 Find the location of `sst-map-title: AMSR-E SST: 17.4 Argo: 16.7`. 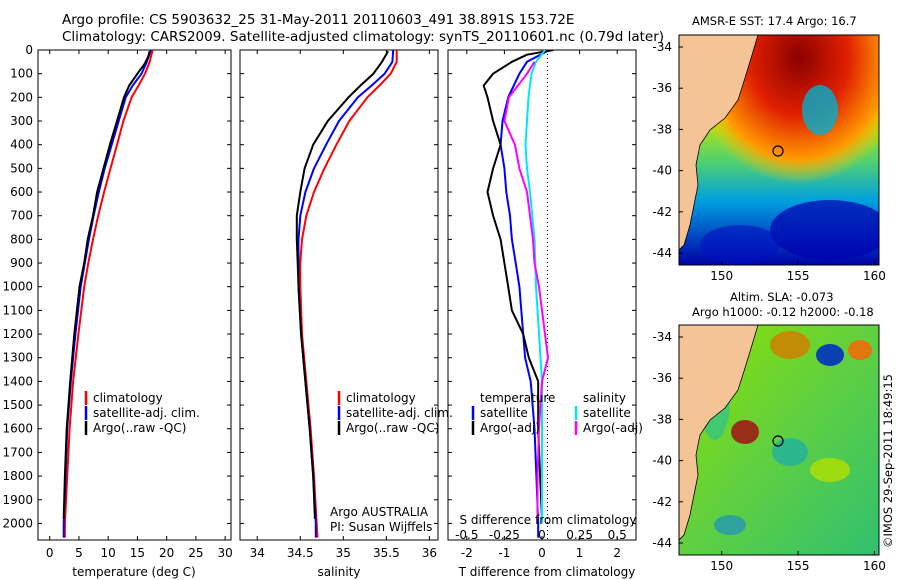

sst-map-title: AMSR-E SST: 17.4 Argo: 16.7 is located at coordinates (774, 21).